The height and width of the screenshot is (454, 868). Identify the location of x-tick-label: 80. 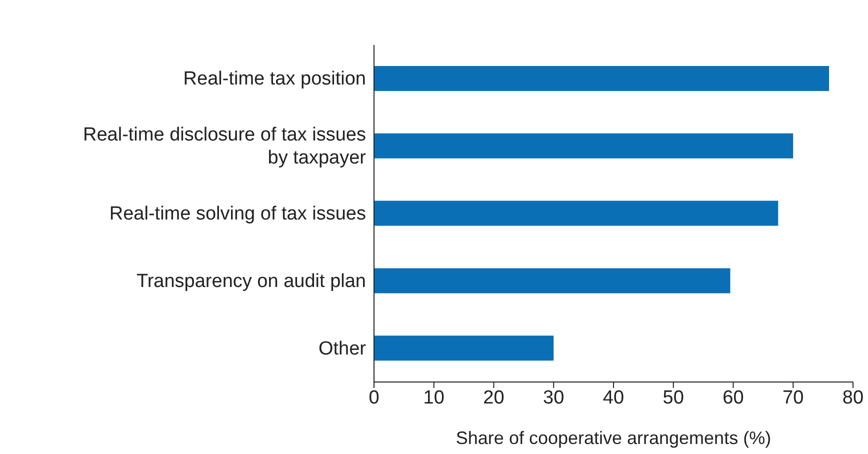
(853, 397).